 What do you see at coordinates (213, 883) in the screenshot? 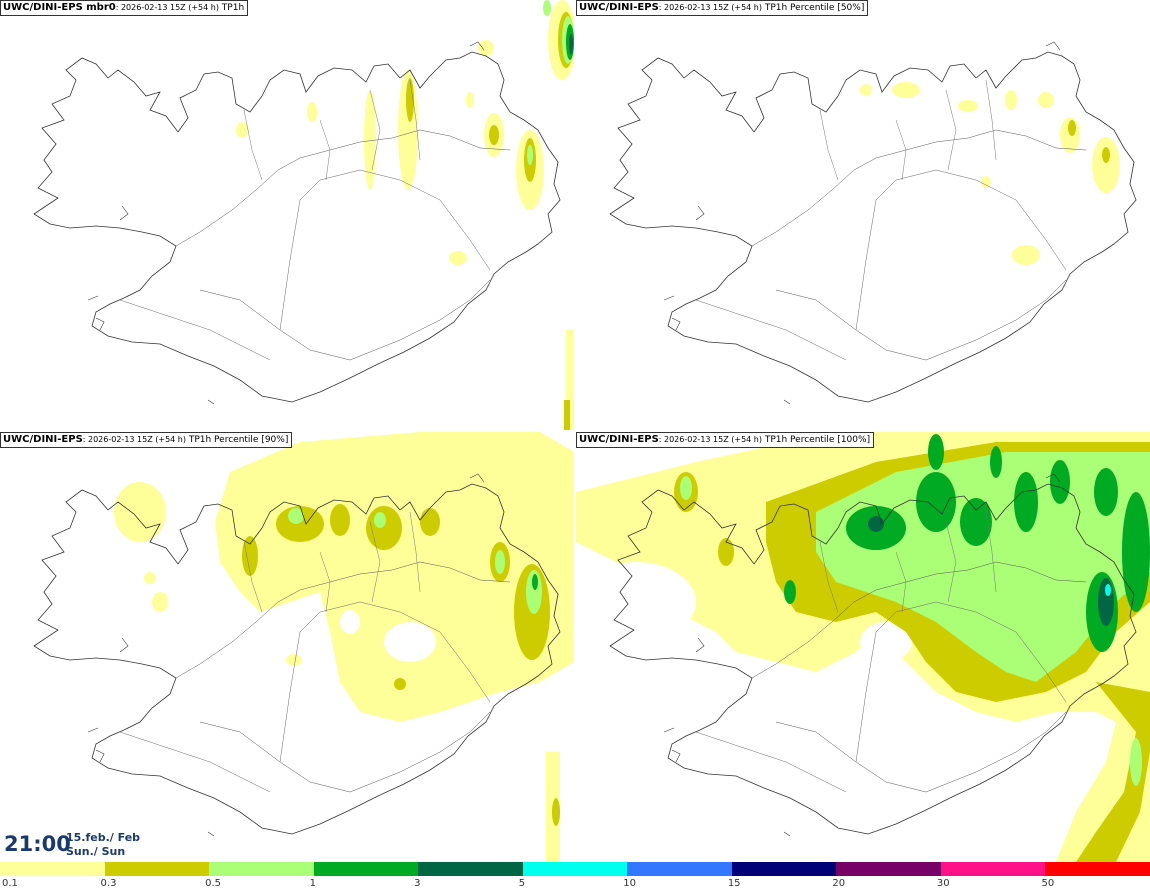
I see `legend-label: 0.5` at bounding box center [213, 883].